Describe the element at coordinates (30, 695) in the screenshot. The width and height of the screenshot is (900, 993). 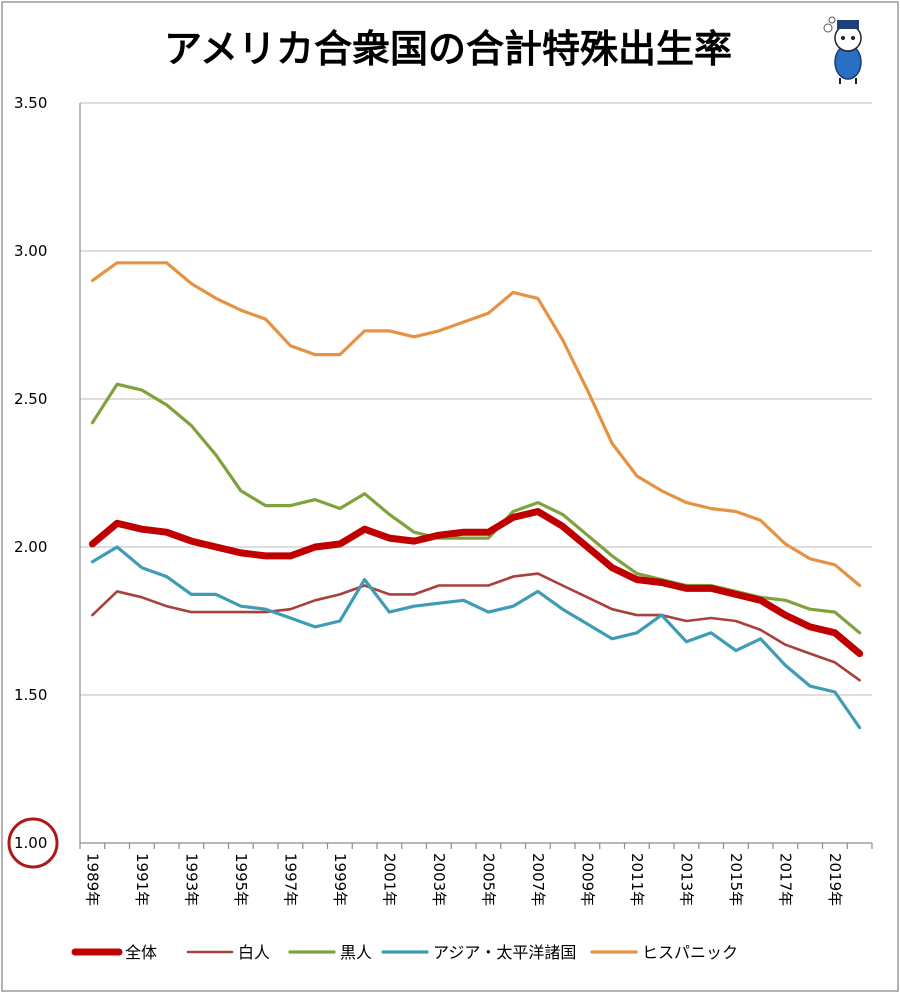
I see `y-tick-label: 1.50` at that location.